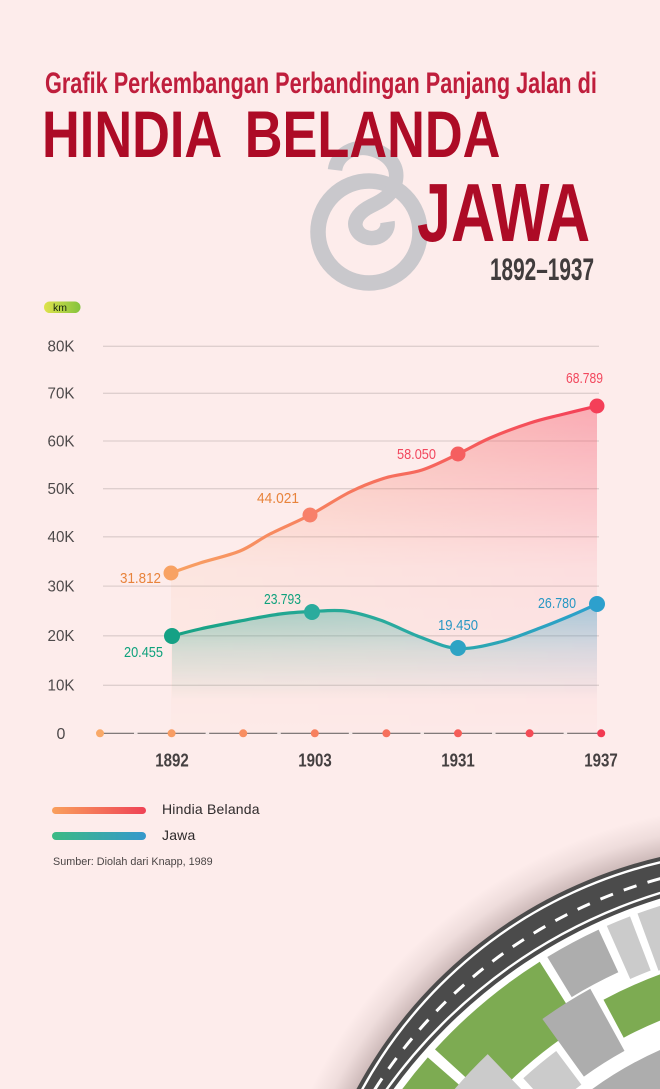 This screenshot has width=660, height=1089. Describe the element at coordinates (61, 734) in the screenshot. I see `svg-text: 0` at that location.